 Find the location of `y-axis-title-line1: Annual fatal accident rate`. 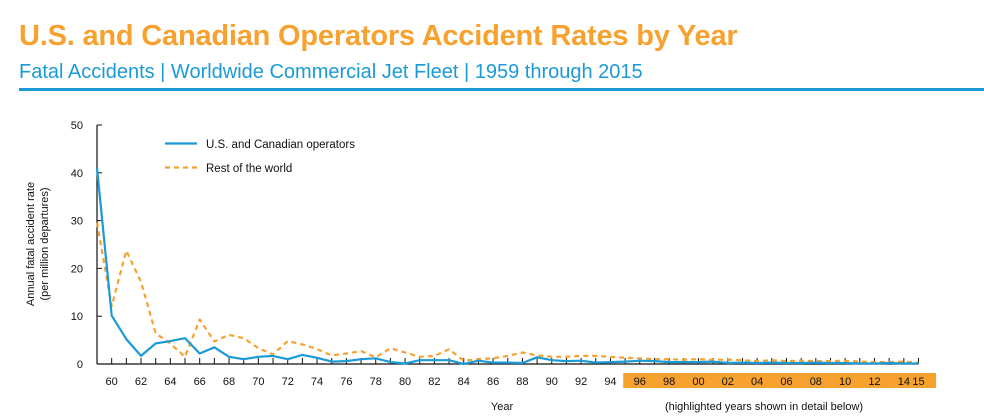

y-axis-title-line1: Annual fatal accident rate is located at coordinates (31, 244).